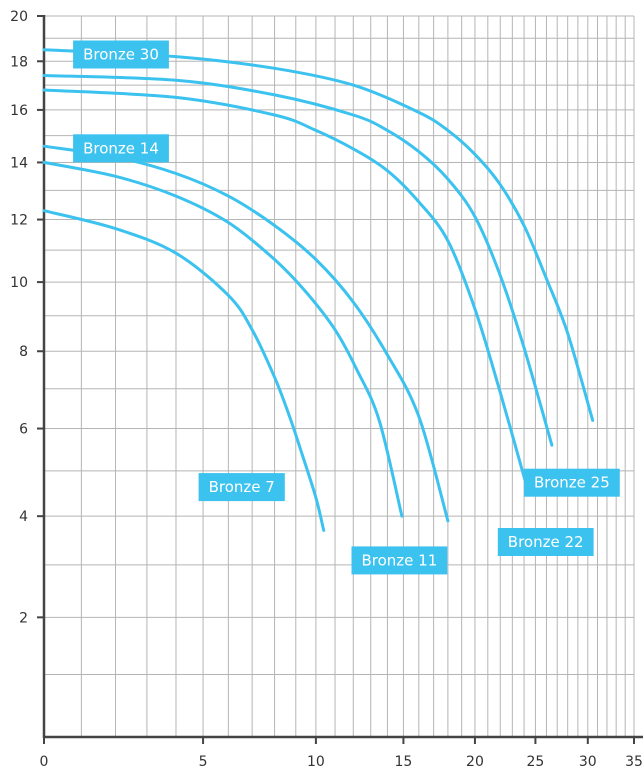 Image resolution: width=643 pixels, height=774 pixels. I want to click on bronze-25-label: Bronze 25, so click(572, 482).